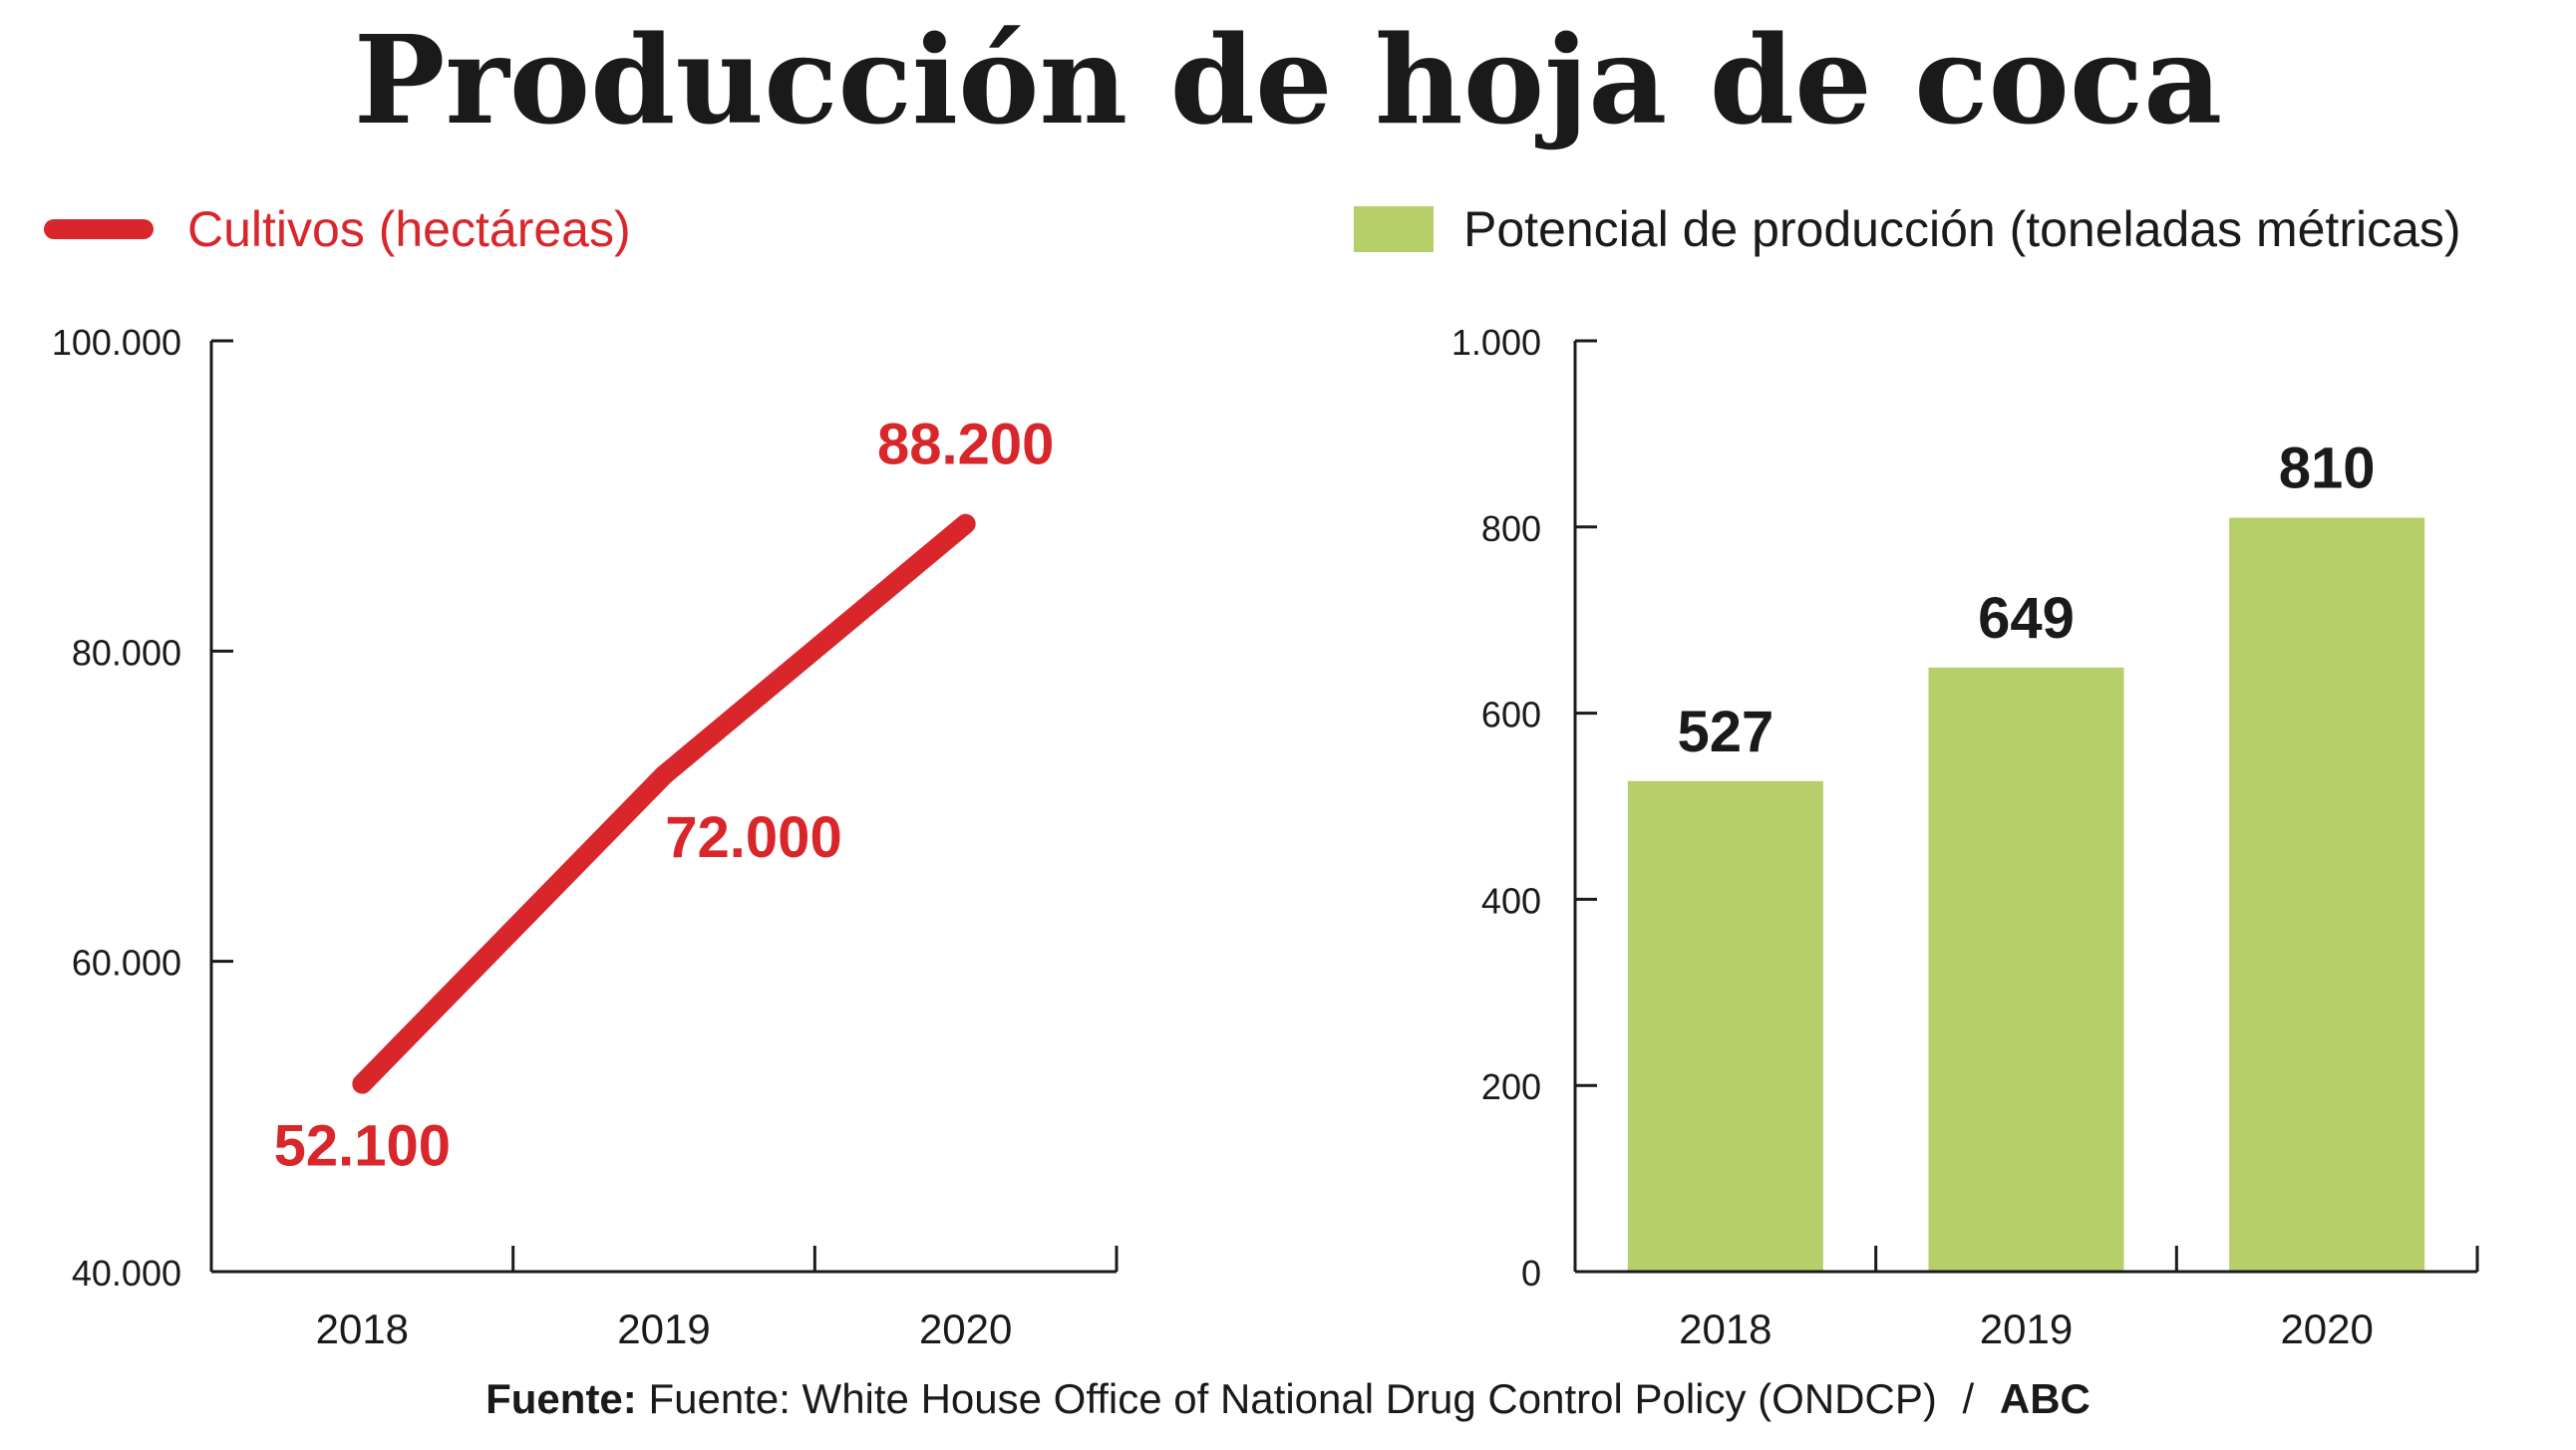  Describe the element at coordinates (2026, 1328) in the screenshot. I see `bar-x-tick-label: 2019` at that location.